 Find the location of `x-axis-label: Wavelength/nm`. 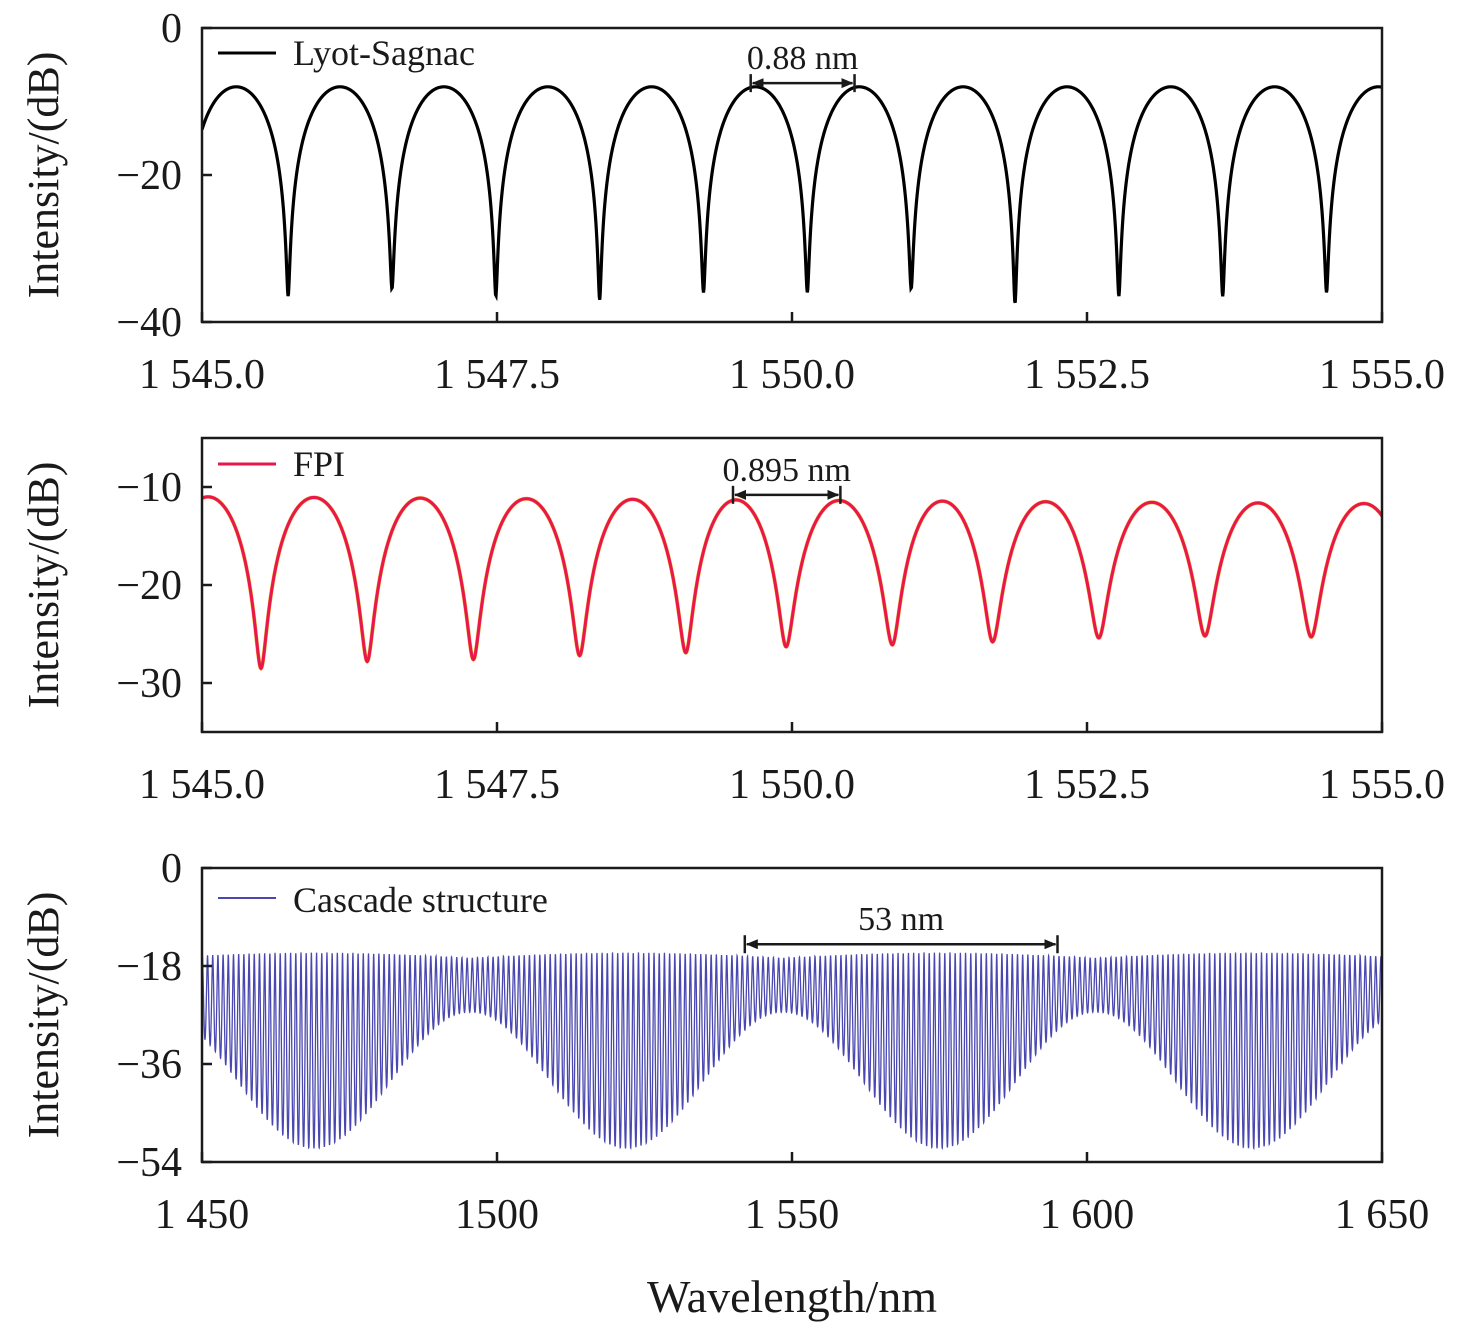

x-axis-label: Wavelength/nm is located at coordinates (792, 1296).